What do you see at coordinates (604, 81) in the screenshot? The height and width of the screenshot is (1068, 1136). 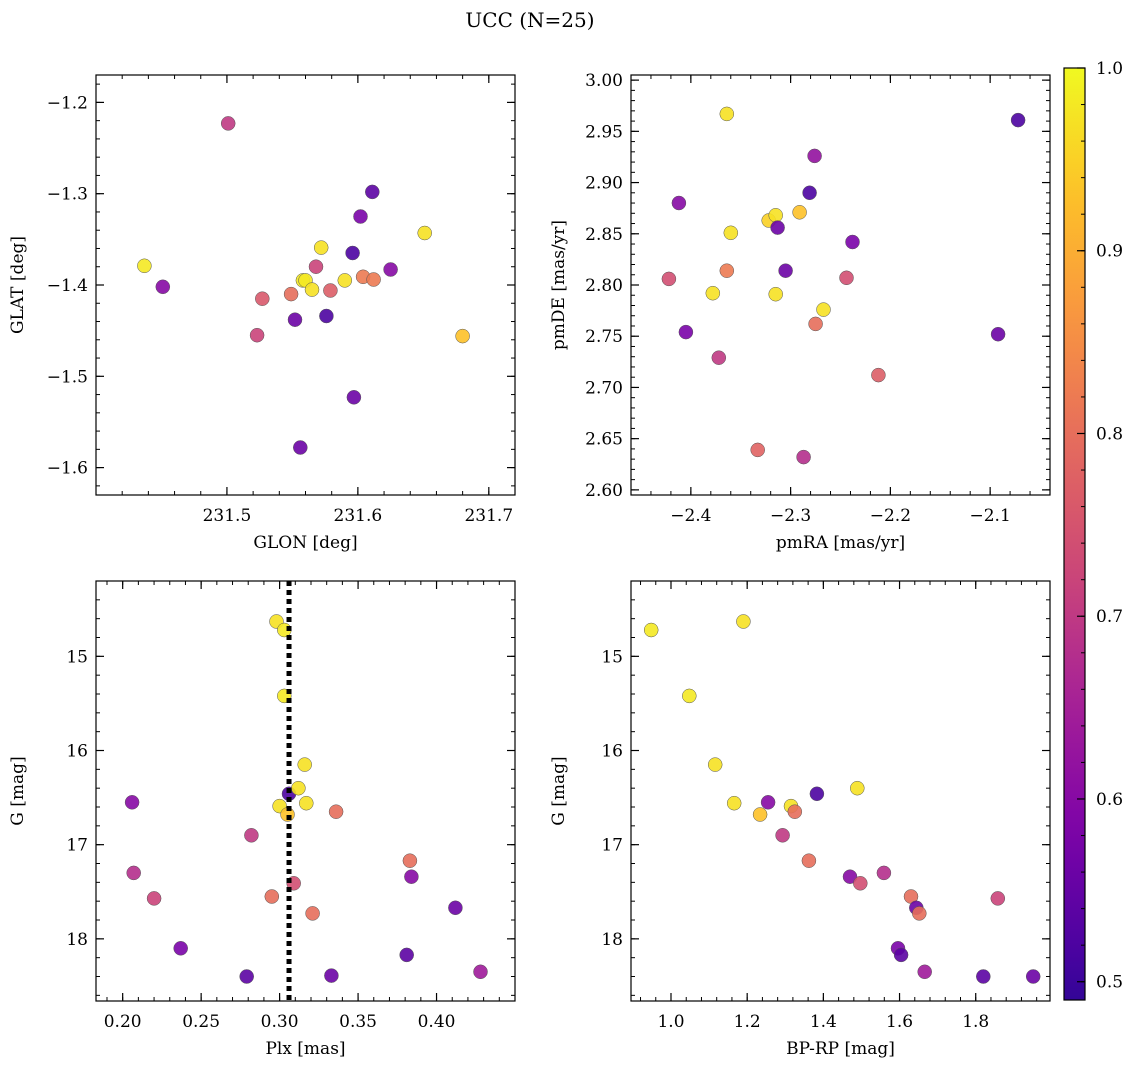 I see `y-tick-label: 3.00` at bounding box center [604, 81].